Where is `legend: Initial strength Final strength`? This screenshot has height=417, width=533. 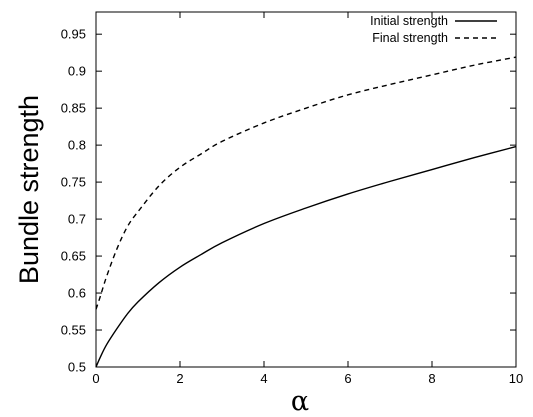
legend: Initial strength Final strength is located at coordinates (433, 29).